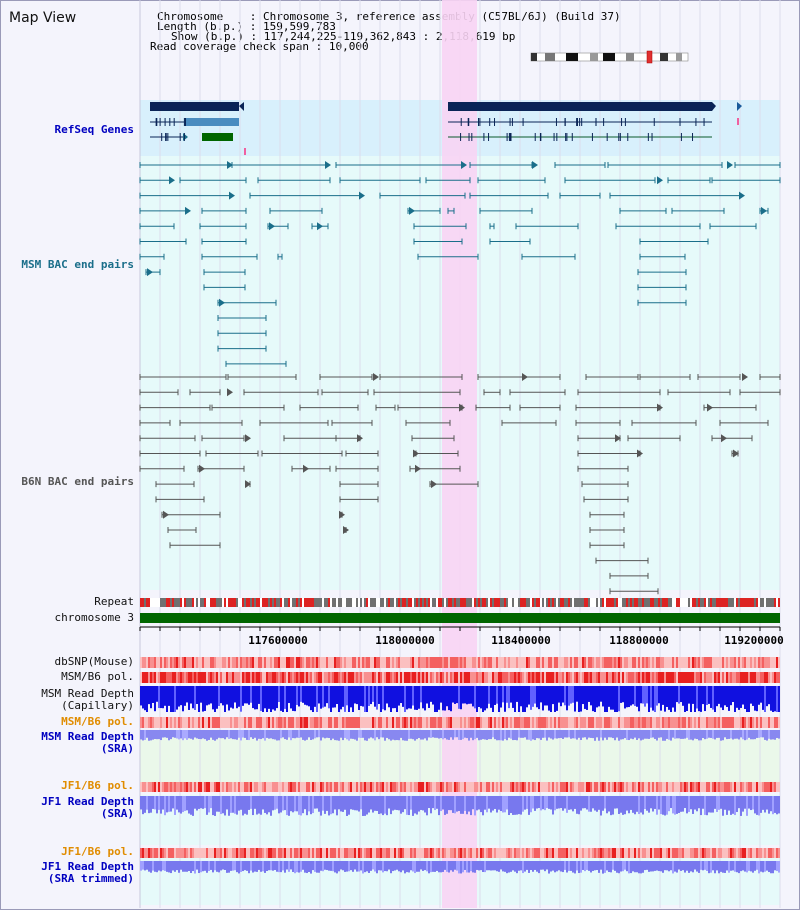  What do you see at coordinates (460, 806) in the screenshot?
I see `jf1-read-depth-sra` at bounding box center [460, 806].